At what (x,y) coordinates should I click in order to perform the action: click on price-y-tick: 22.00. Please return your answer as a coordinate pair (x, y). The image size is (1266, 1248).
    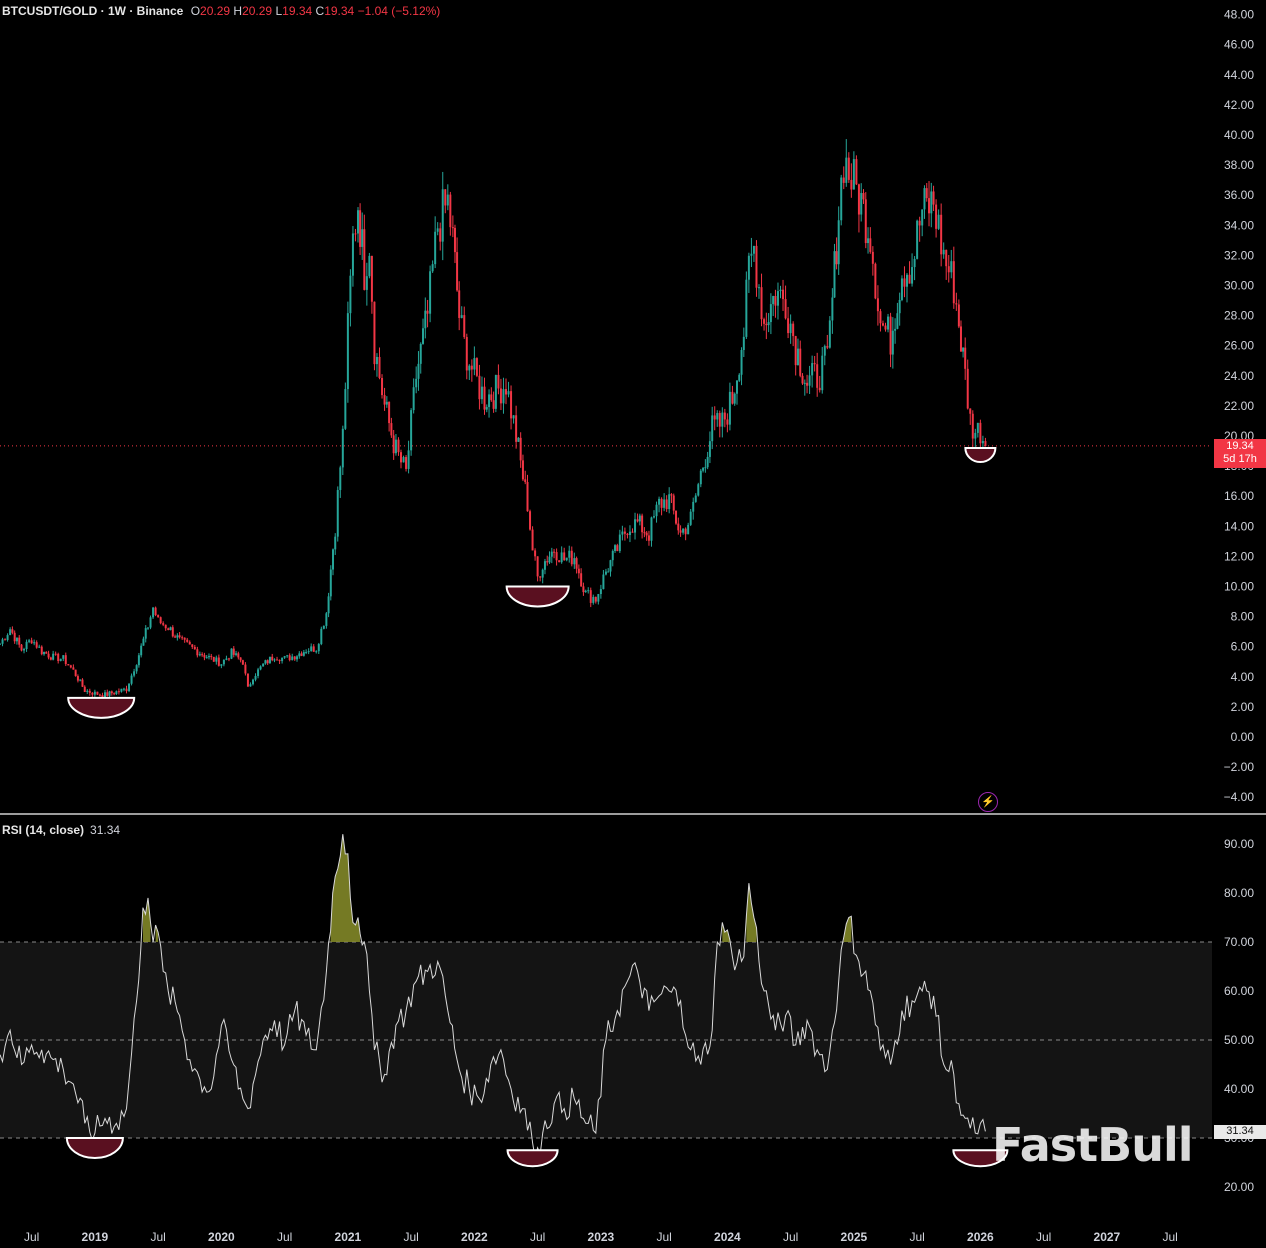
    Looking at the image, I should click on (1239, 406).